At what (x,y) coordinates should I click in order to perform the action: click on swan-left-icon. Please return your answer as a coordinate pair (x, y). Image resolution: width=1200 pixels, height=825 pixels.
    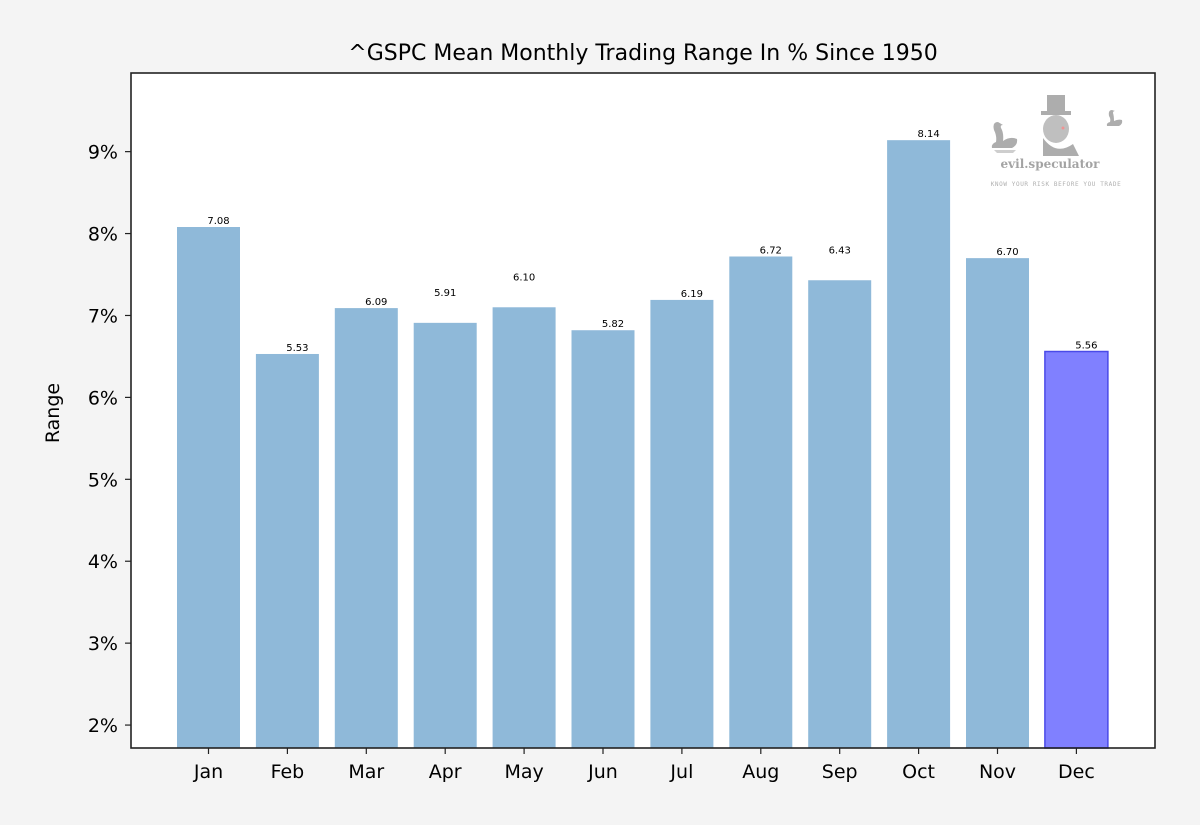
    Looking at the image, I should click on (1004, 137).